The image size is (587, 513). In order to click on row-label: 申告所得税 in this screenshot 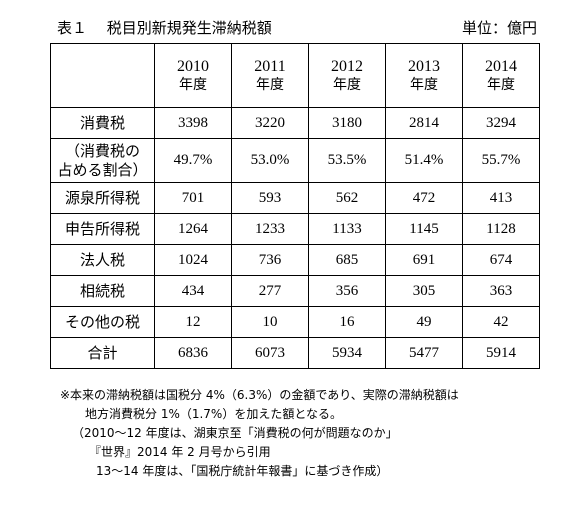, I will do `click(102, 229)`.